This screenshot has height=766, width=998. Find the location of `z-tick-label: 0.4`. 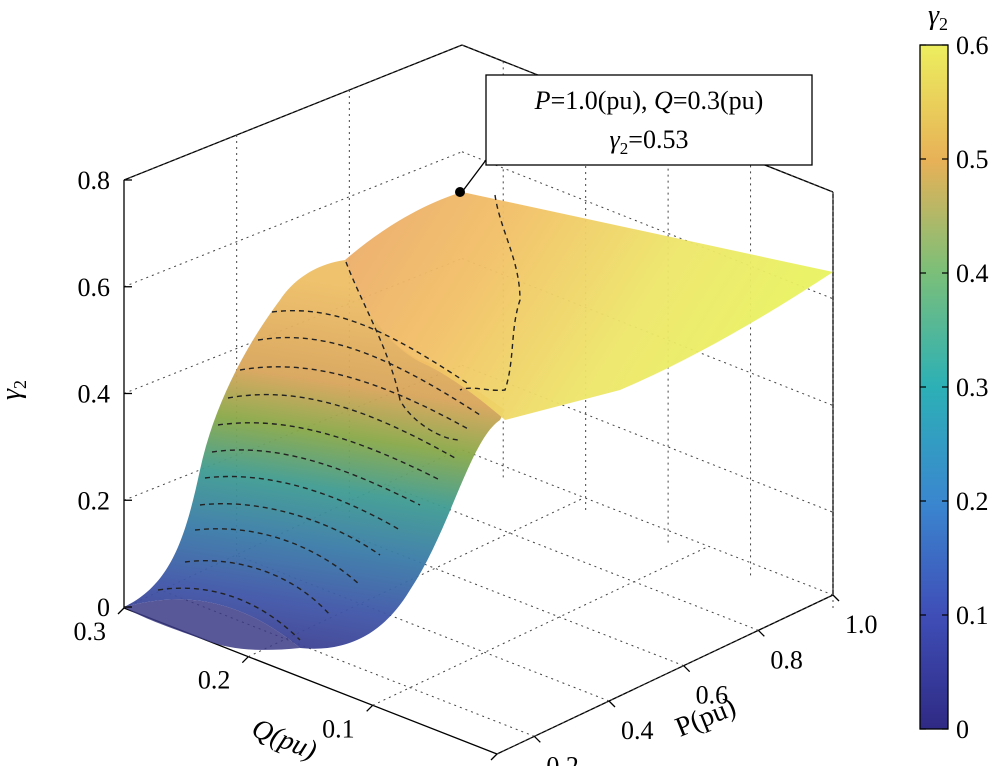

z-tick-label: 0.4 is located at coordinates (94, 394).